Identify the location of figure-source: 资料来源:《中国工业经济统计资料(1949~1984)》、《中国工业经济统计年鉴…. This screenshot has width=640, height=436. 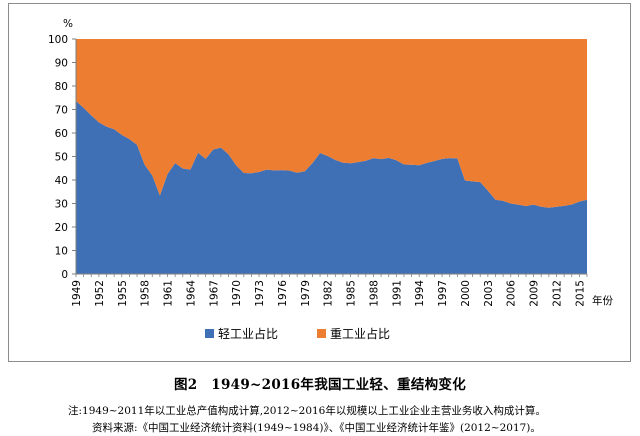
(316, 428).